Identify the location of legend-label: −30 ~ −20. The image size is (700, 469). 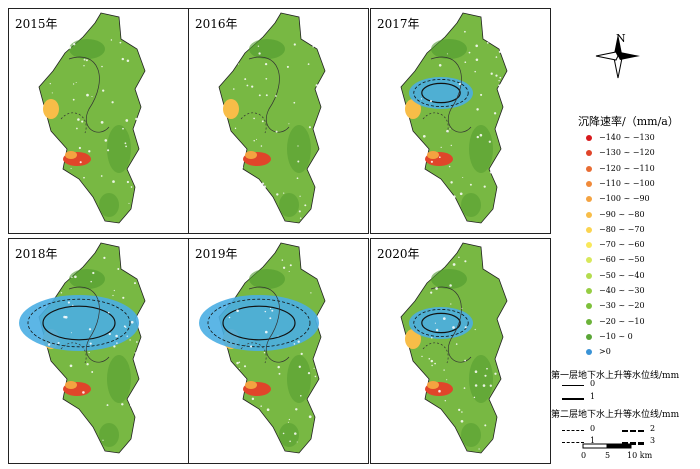
(622, 306).